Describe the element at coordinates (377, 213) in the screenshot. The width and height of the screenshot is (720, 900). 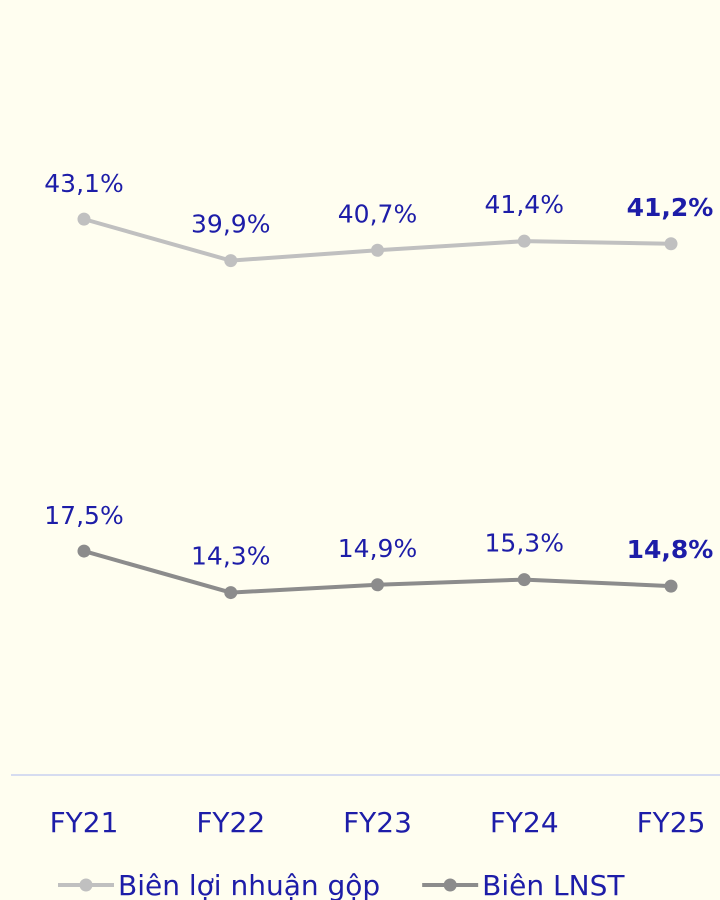
I see `data-label: 40,7%` at that location.